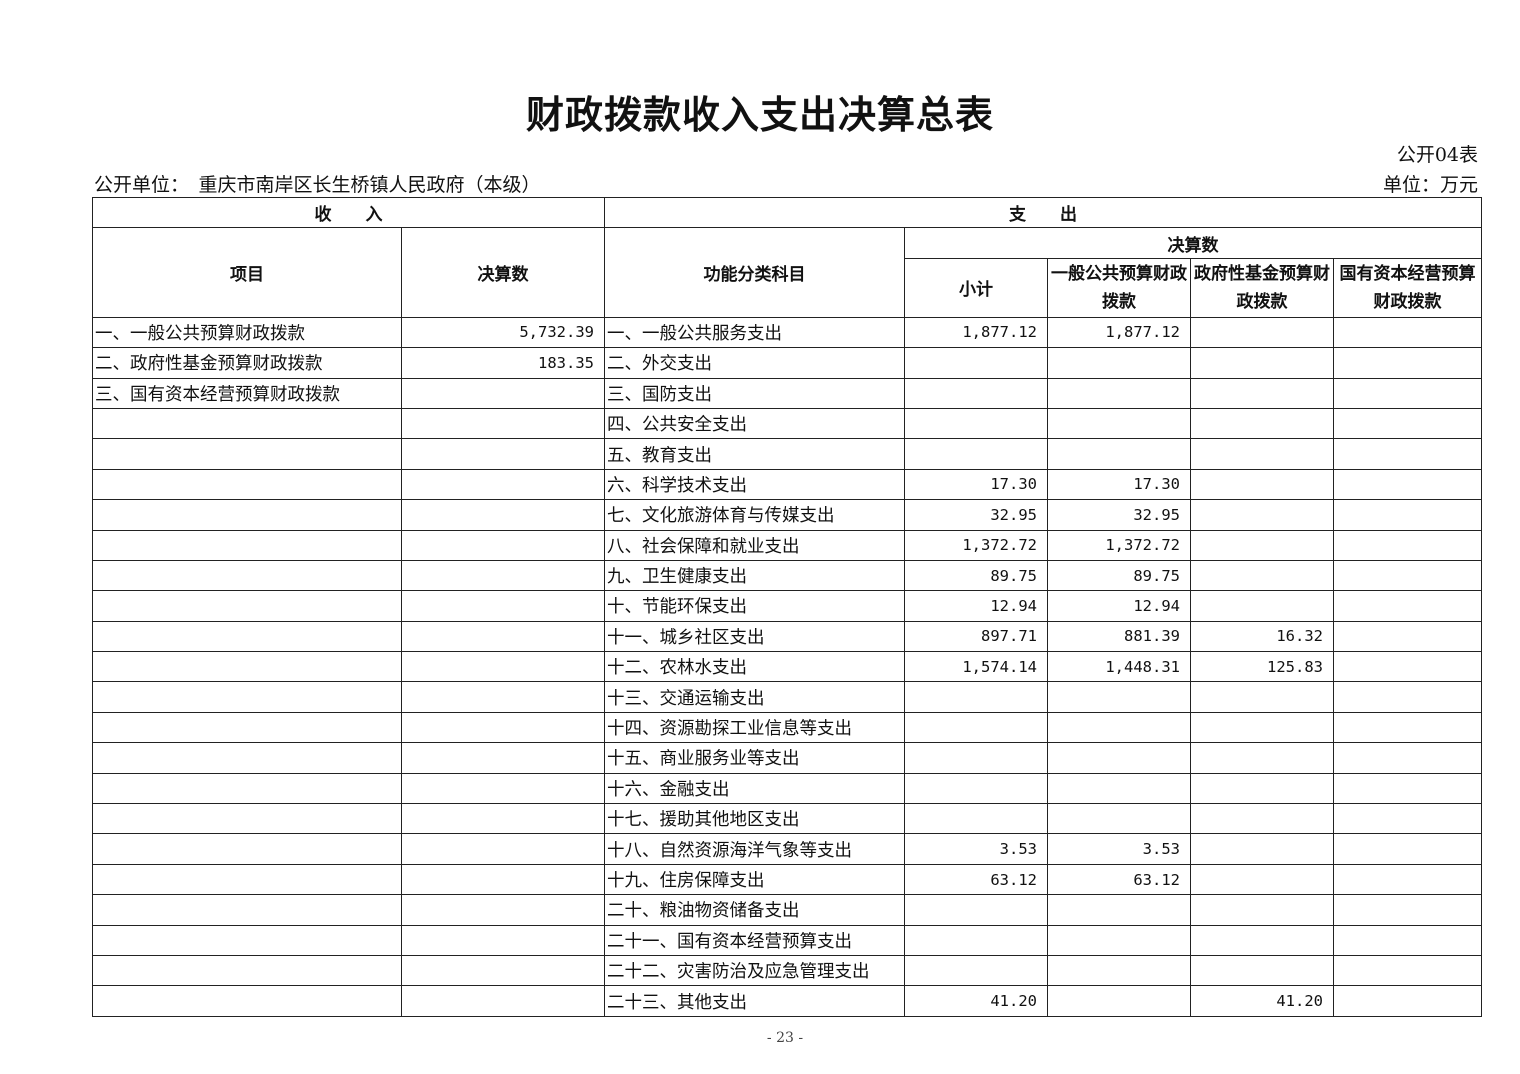 Image resolution: width=1520 pixels, height=1074 pixels. What do you see at coordinates (247, 363) in the screenshot?
I see `income-item: 二、政府性基金预算财政拨款` at bounding box center [247, 363].